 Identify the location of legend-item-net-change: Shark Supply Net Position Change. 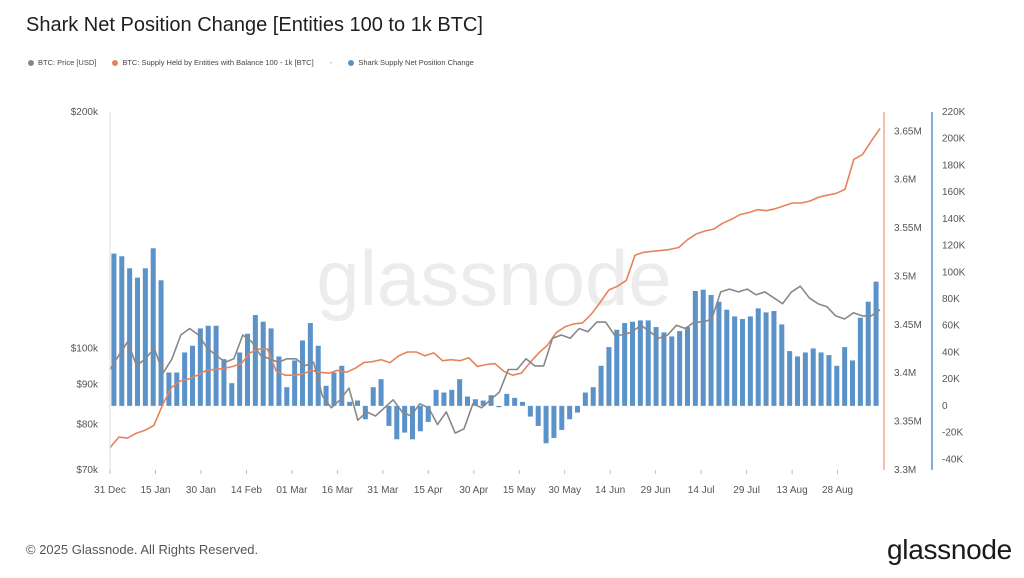
(411, 62).